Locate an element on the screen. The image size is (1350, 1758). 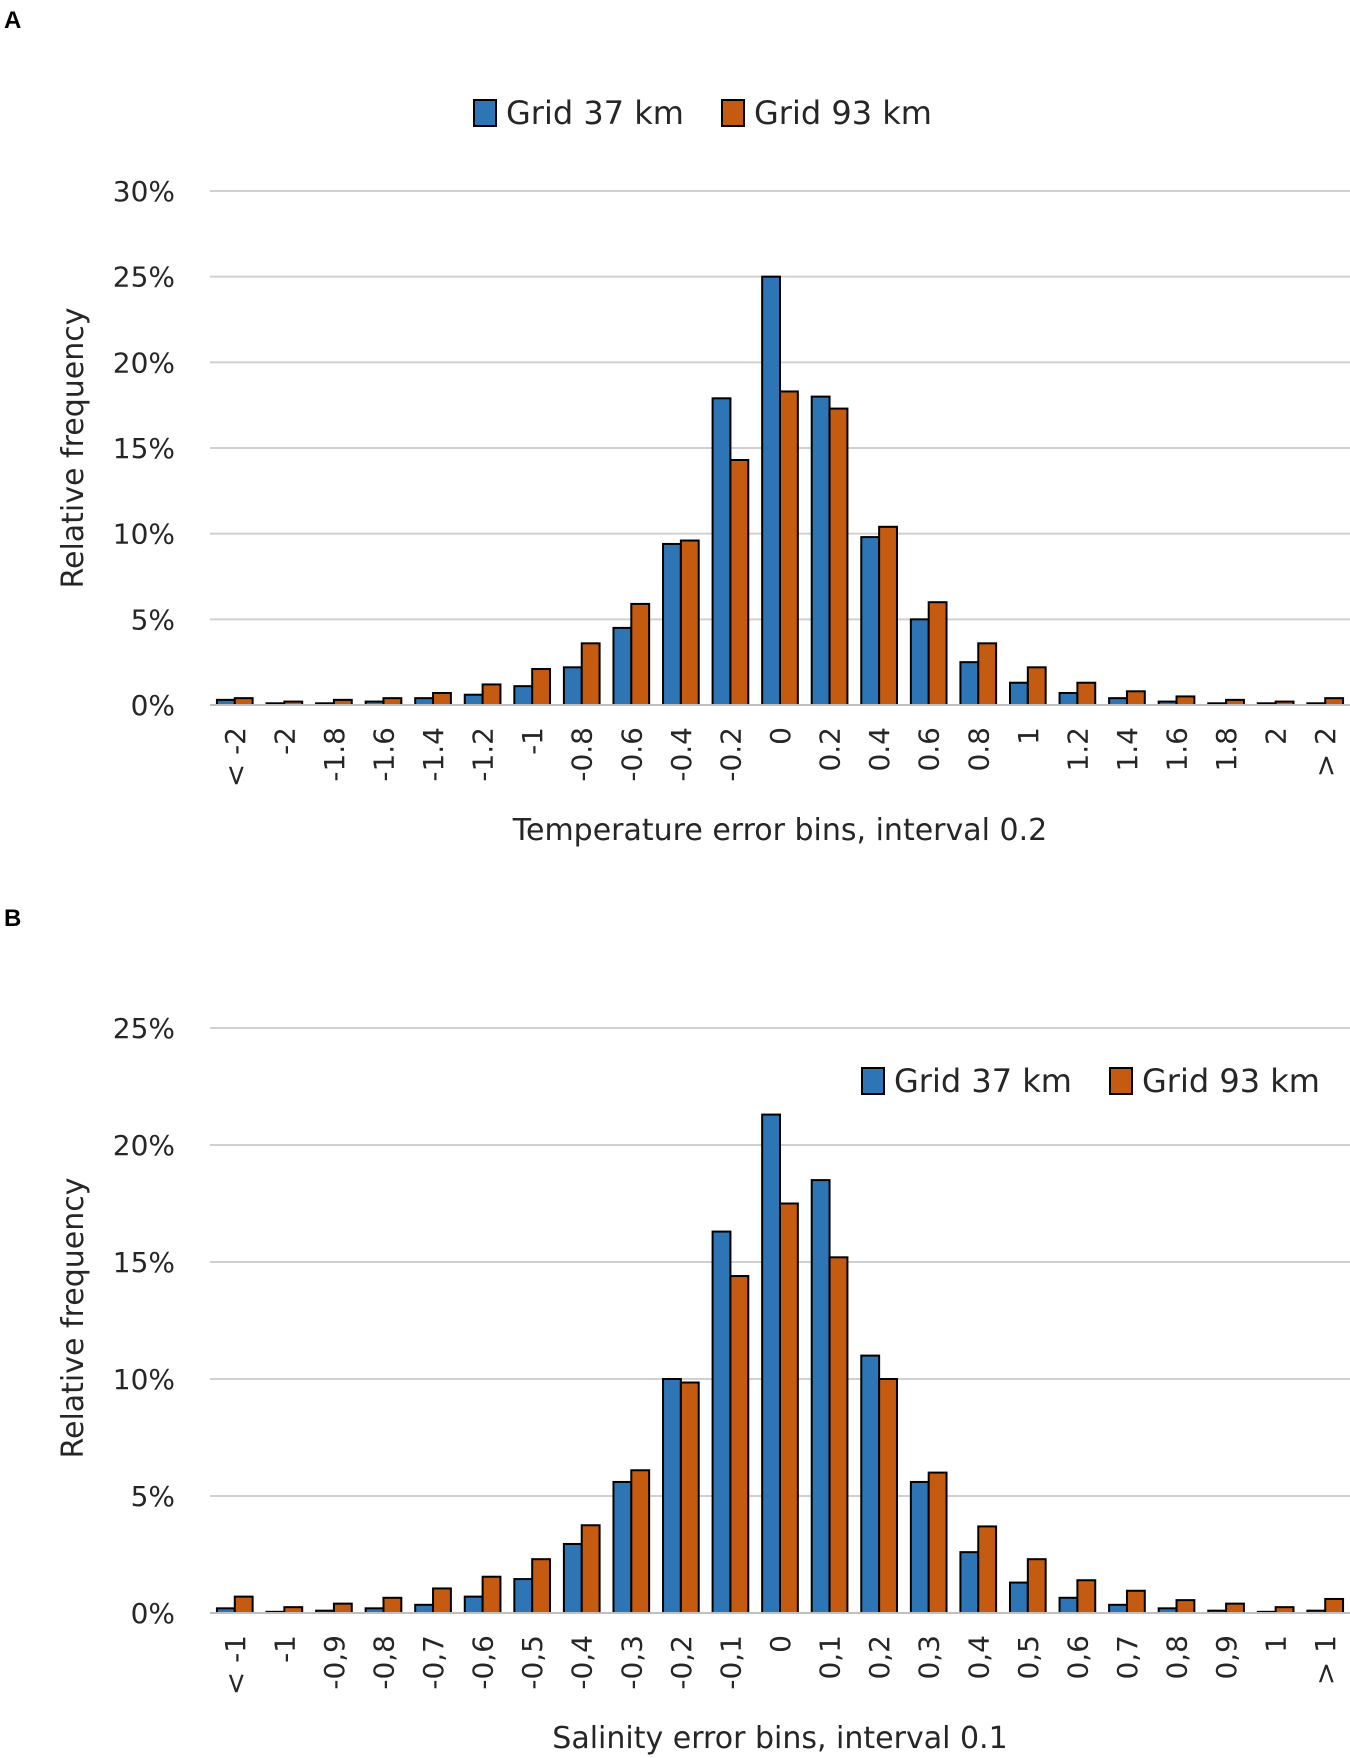
x-tick-label: 0,4 is located at coordinates (978, 1657).